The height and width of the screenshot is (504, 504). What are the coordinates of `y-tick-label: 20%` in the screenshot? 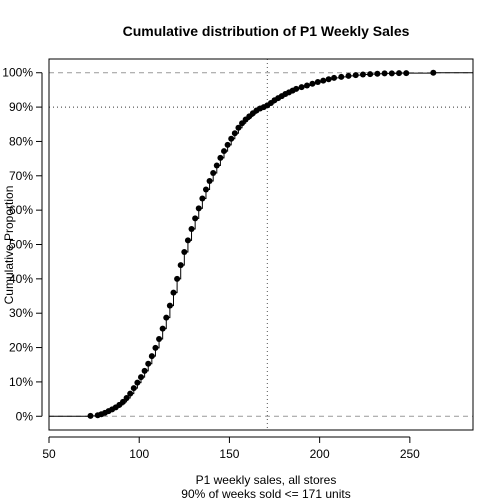 It's located at (21, 348).